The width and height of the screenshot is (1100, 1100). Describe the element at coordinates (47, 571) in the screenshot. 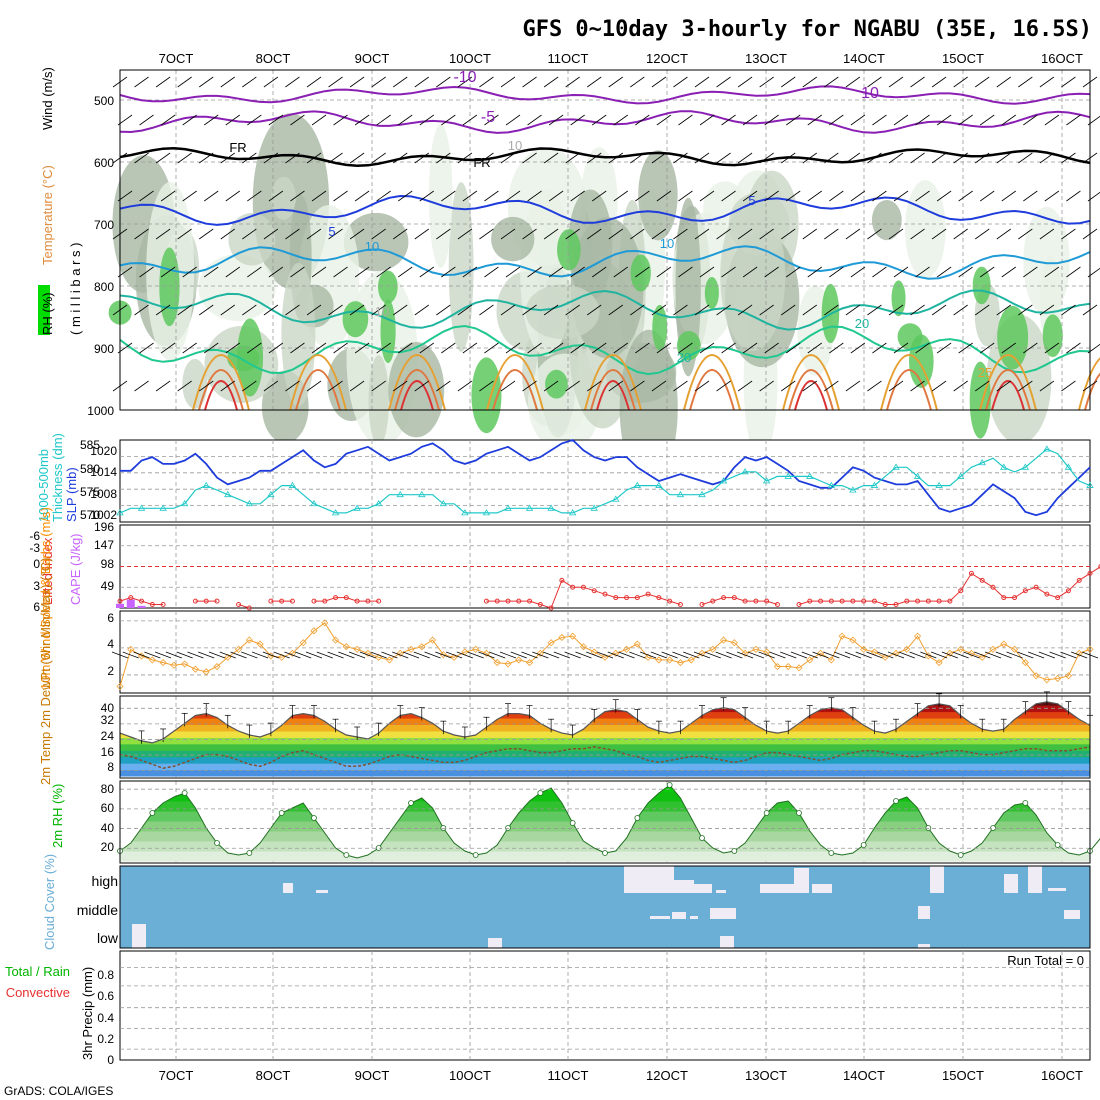

I see `li-label: Lifted Index` at that location.